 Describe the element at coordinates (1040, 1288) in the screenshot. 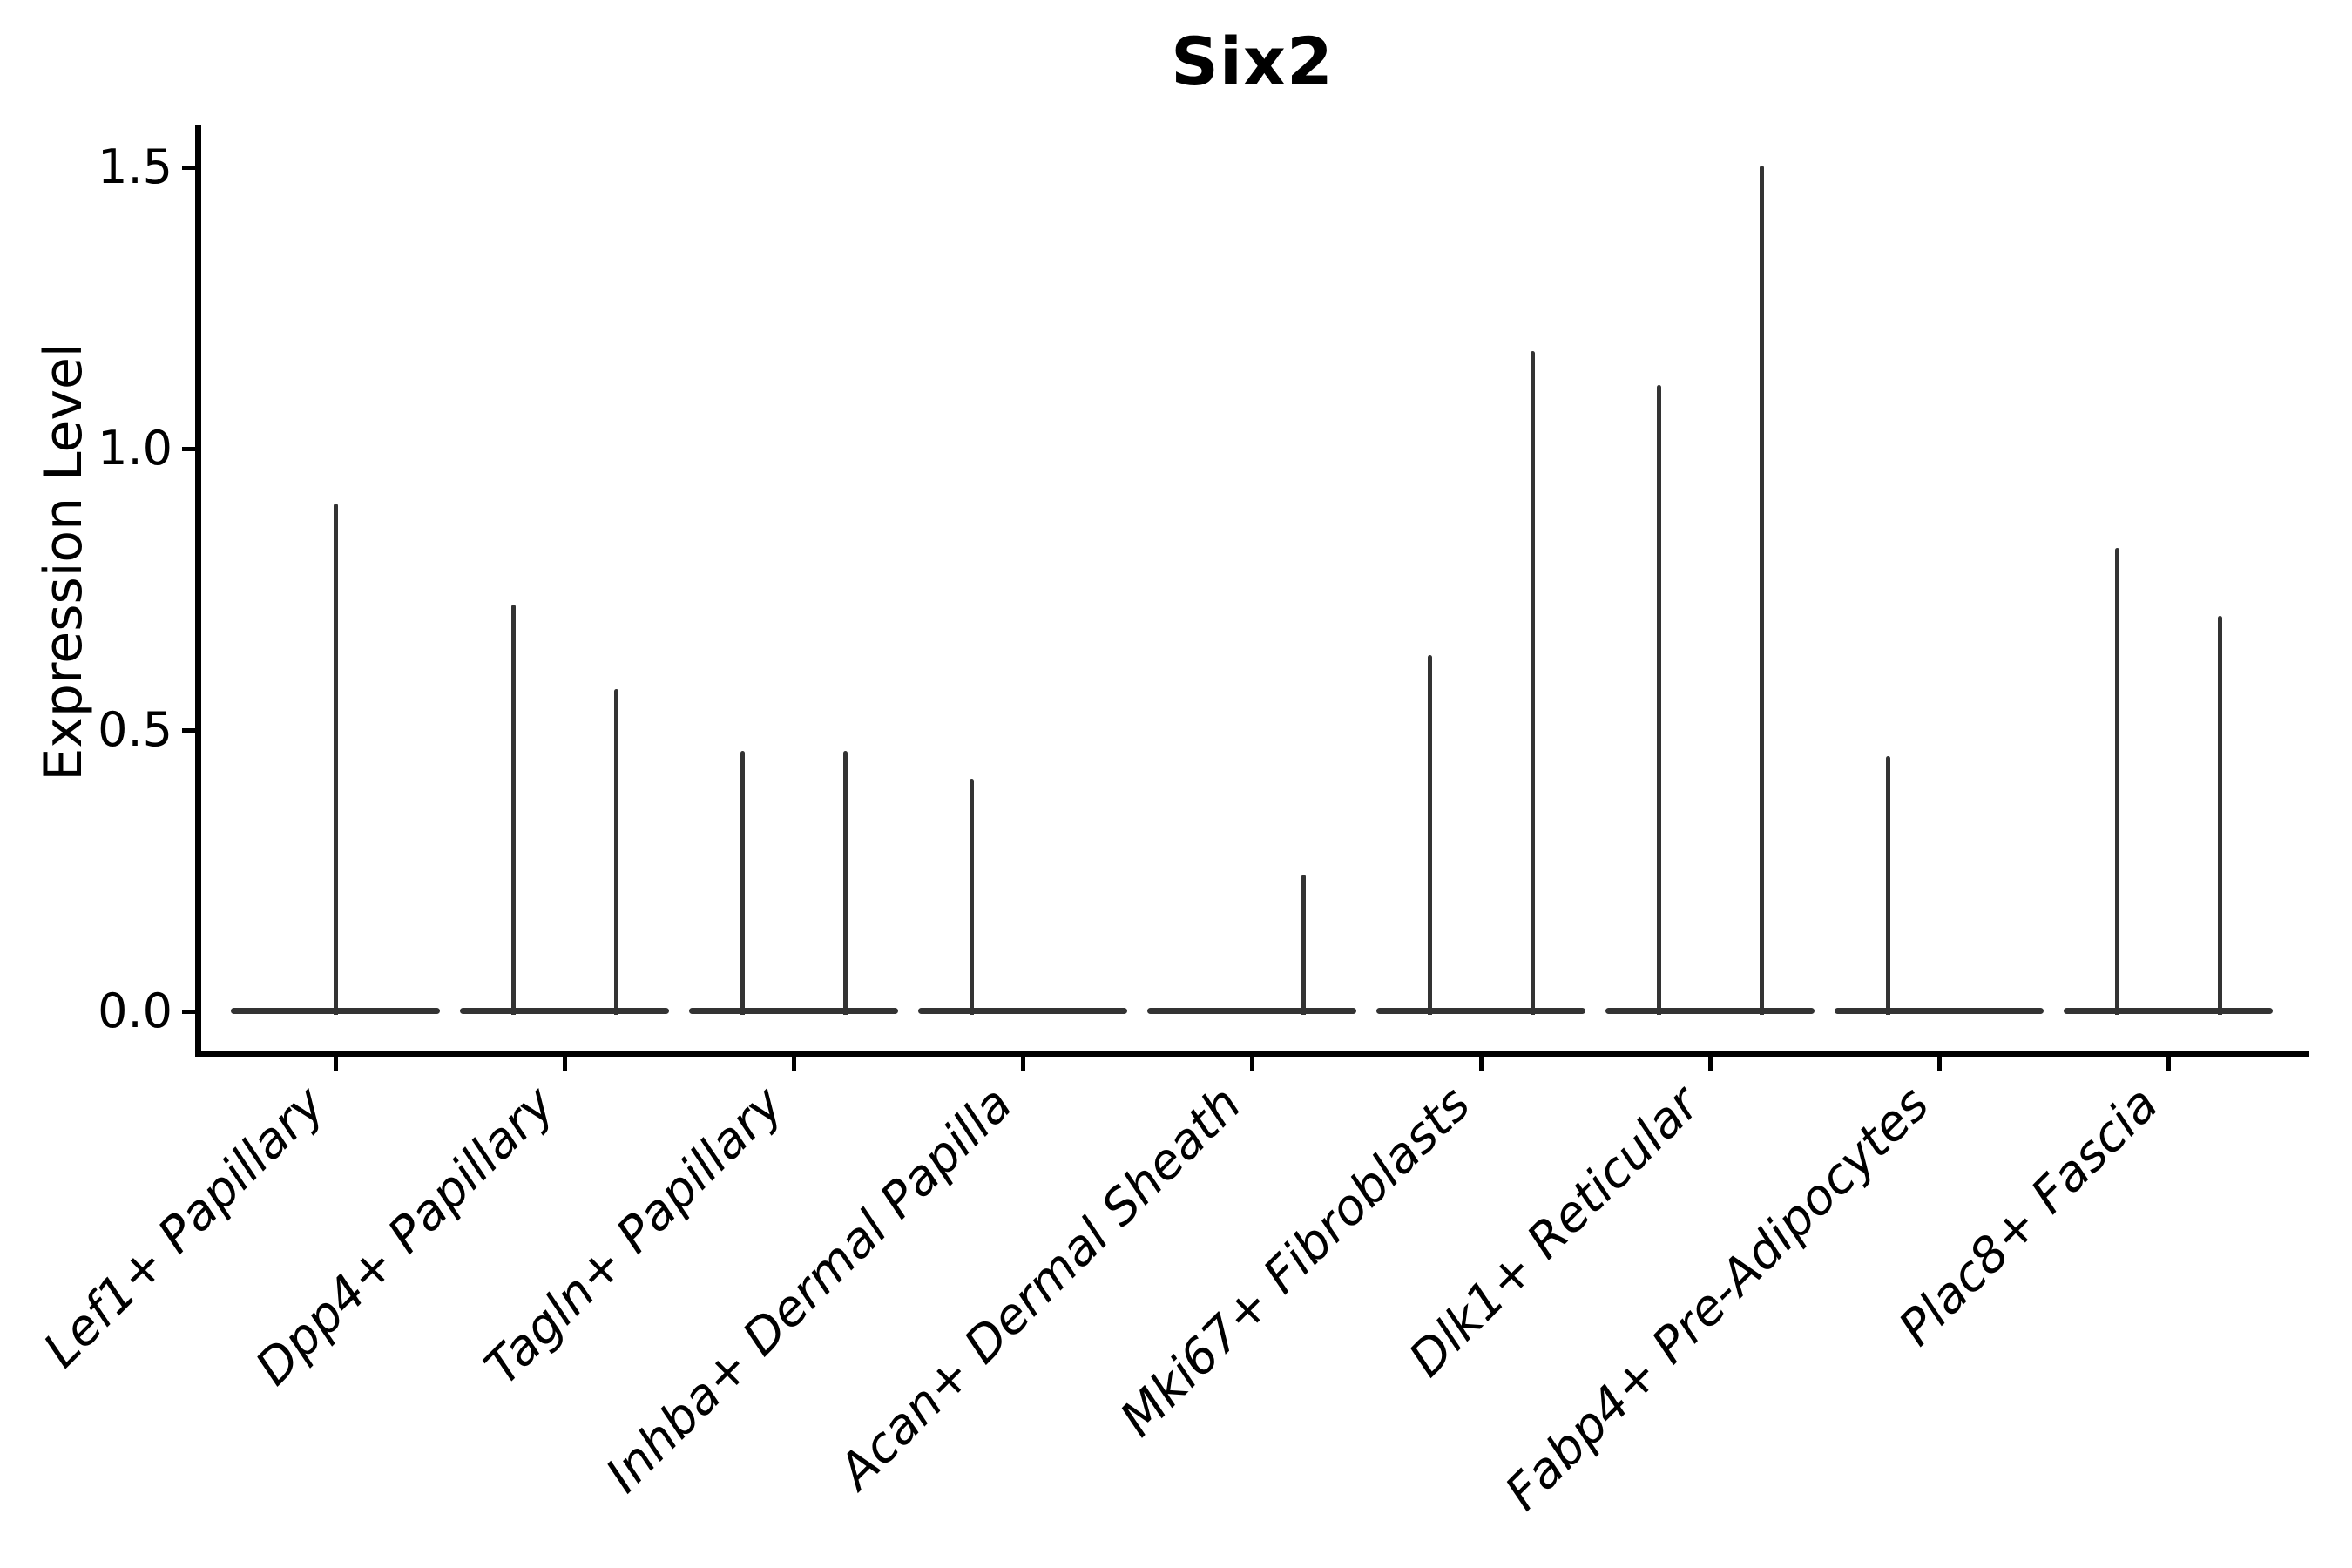

I see `x-tick-label: Acan+ Dermal Sheath` at that location.